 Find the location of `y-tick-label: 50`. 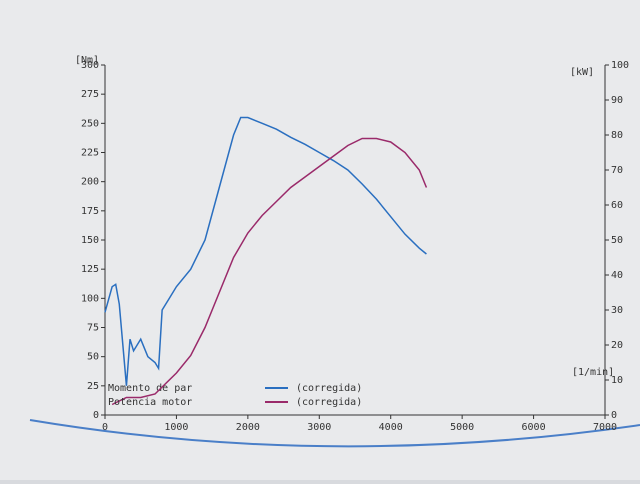

y-tick-label: 50 is located at coordinates (93, 357).